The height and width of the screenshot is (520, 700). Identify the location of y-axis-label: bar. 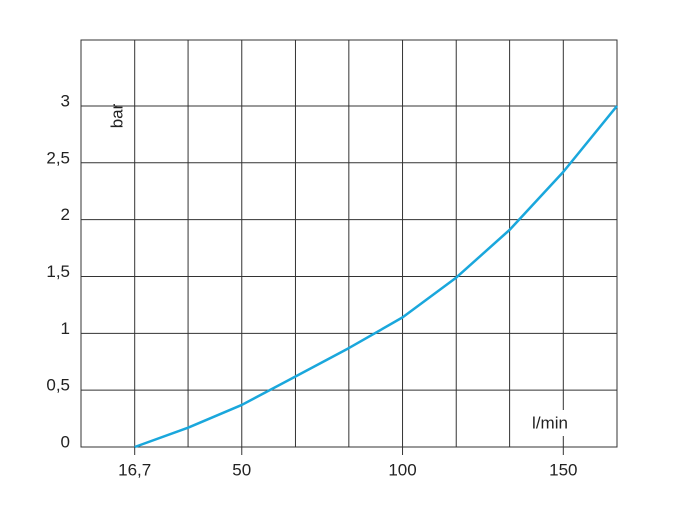
(116, 115).